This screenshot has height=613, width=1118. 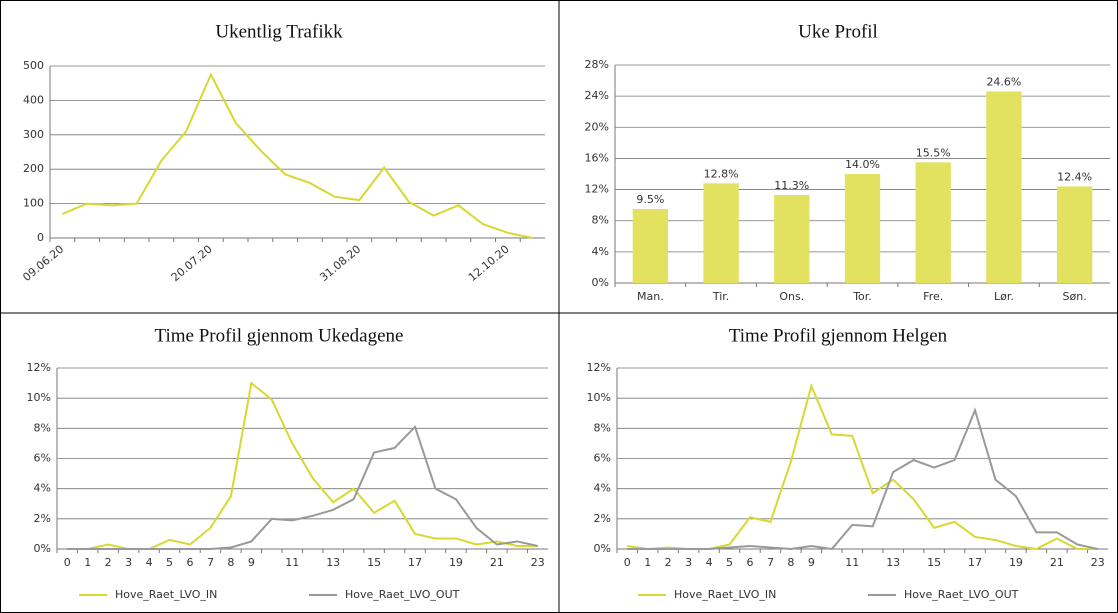 I want to click on y-tick-label: 28%, so click(x=597, y=64).